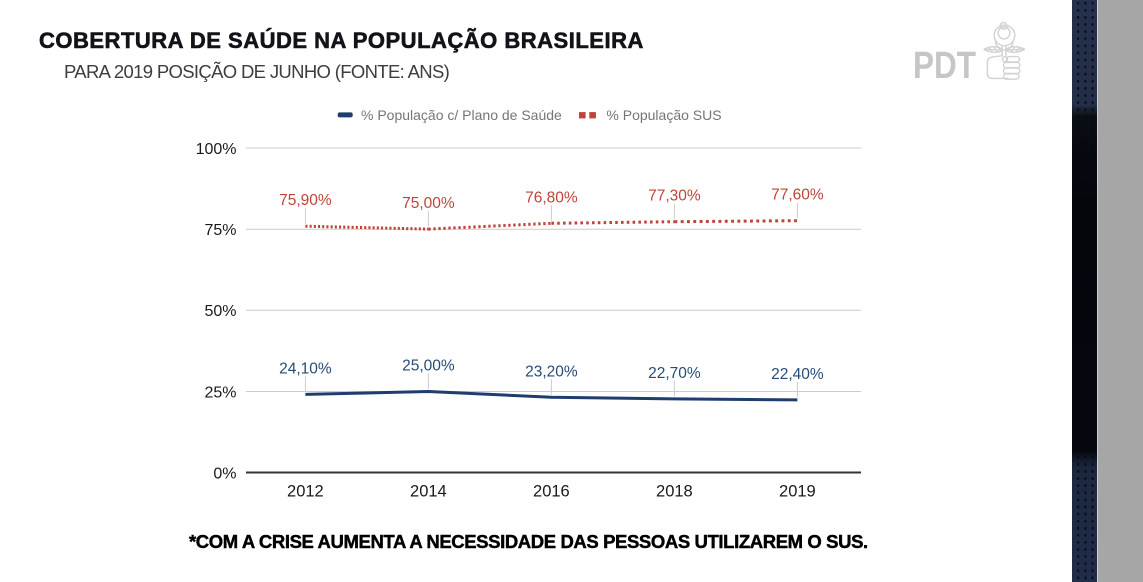  I want to click on svg-text: 2014, so click(428, 492).